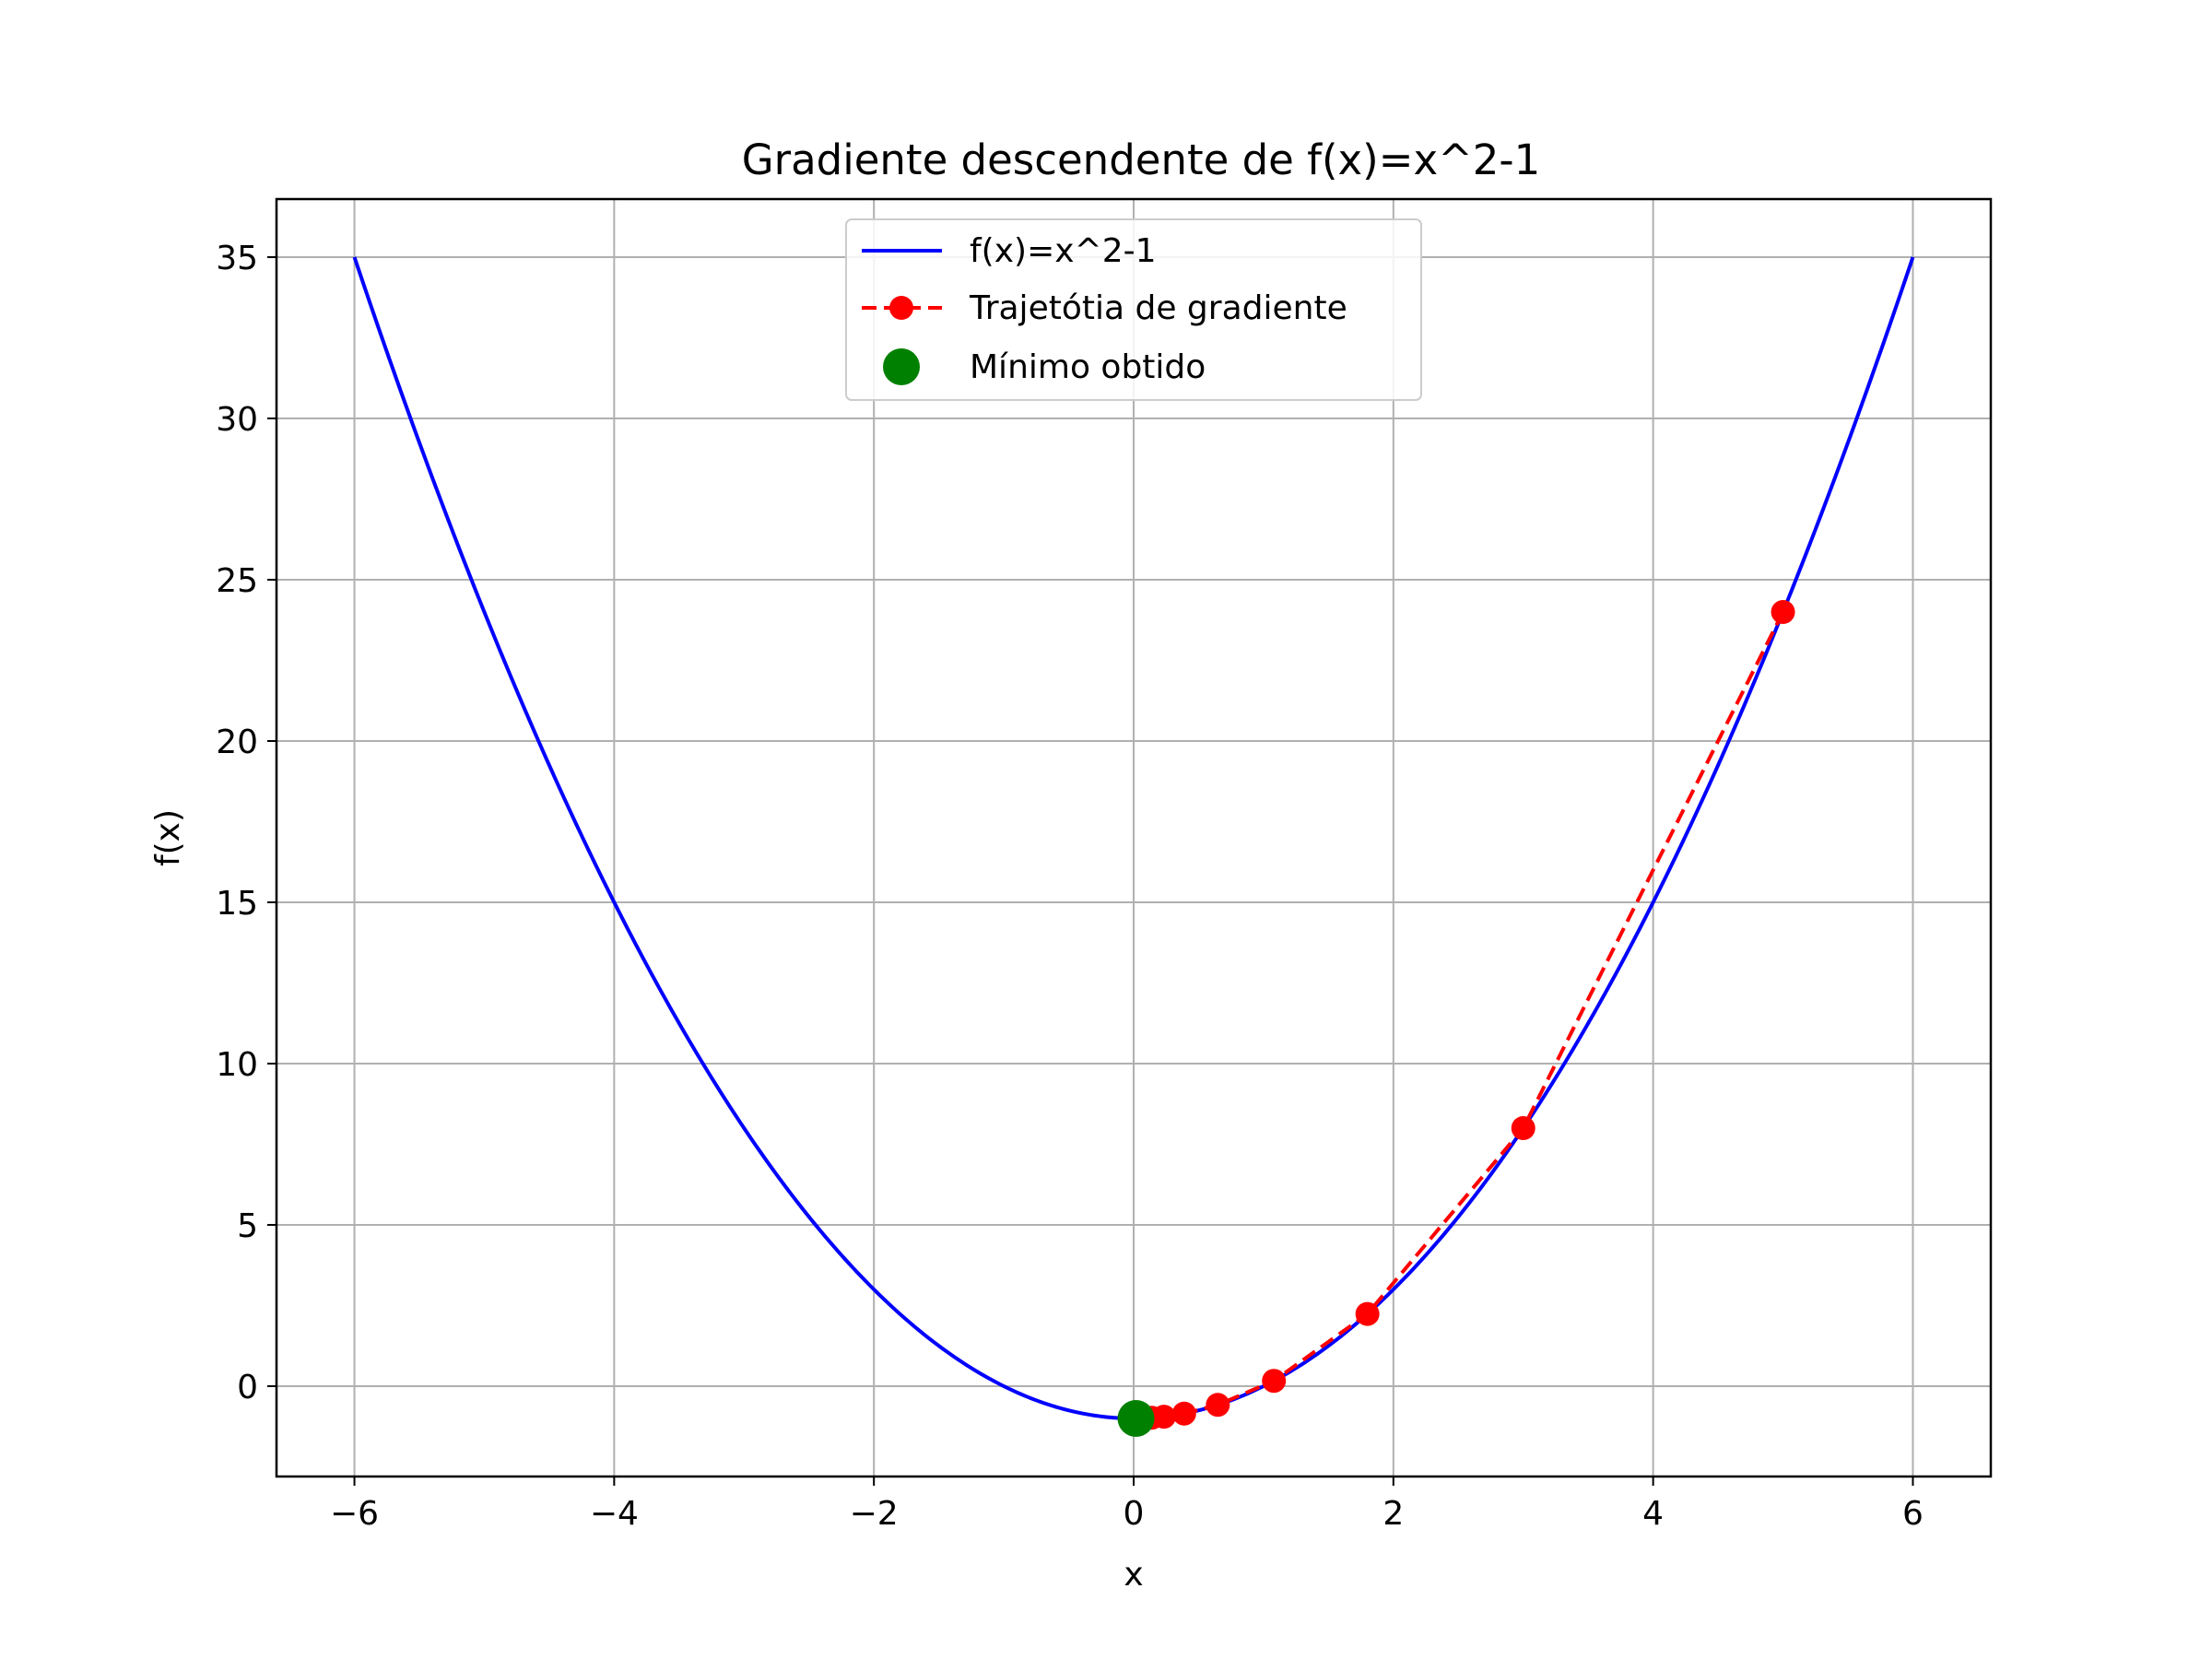 The width and height of the screenshot is (2212, 1659). Describe the element at coordinates (247, 1387) in the screenshot. I see `y-tick-label: 0` at that location.